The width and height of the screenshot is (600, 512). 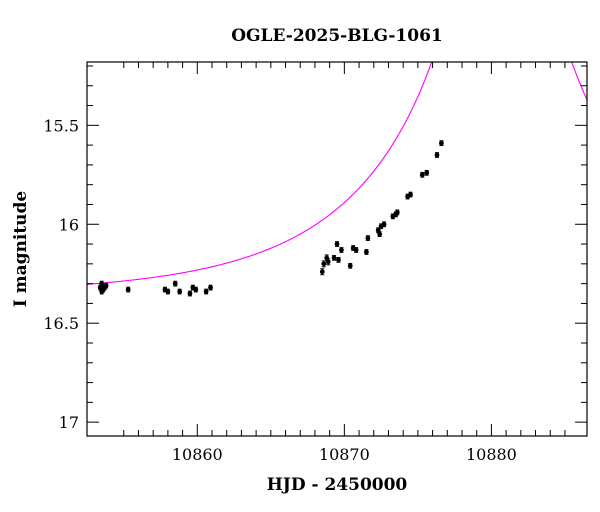 What do you see at coordinates (491, 454) in the screenshot?
I see `x-tick-label: 10880` at bounding box center [491, 454].